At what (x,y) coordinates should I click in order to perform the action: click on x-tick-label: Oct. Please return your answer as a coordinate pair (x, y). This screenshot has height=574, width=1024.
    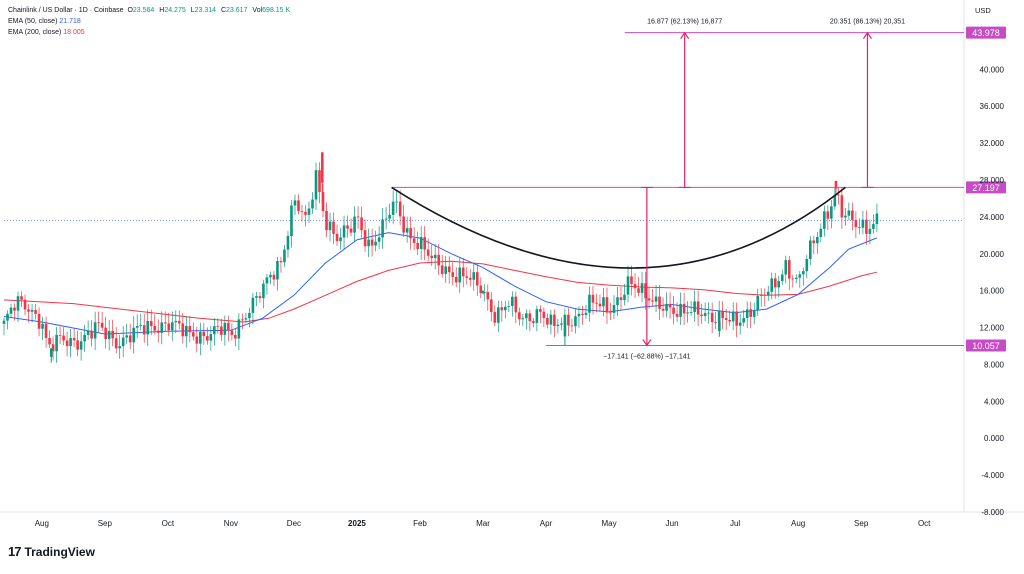
    Looking at the image, I should click on (168, 523).